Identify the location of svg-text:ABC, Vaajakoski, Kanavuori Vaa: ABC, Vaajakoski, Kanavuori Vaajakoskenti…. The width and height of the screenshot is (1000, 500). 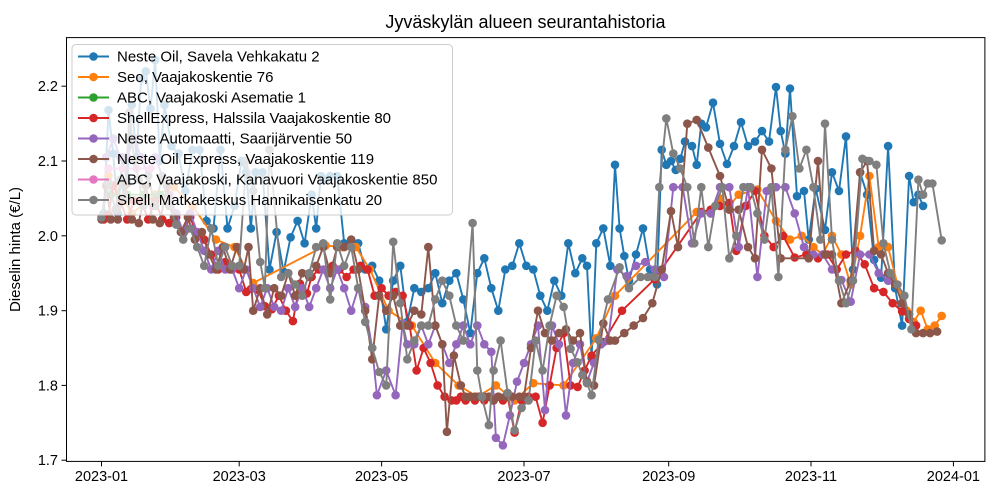
(277, 180).